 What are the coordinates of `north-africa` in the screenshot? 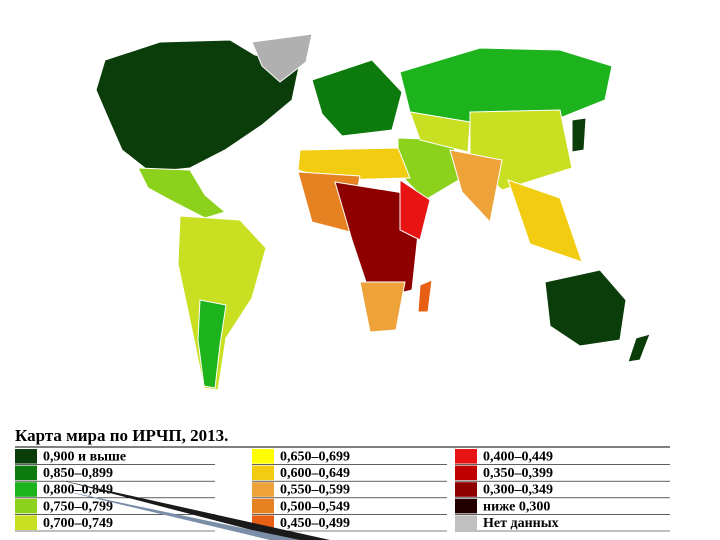 It's located at (354, 164).